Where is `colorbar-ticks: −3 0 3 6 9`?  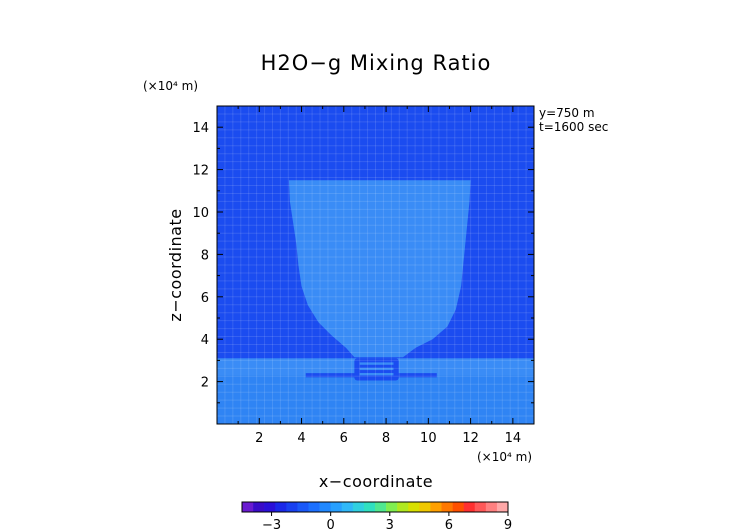
colorbar-ticks: −3 0 3 6 9 is located at coordinates (387, 522).